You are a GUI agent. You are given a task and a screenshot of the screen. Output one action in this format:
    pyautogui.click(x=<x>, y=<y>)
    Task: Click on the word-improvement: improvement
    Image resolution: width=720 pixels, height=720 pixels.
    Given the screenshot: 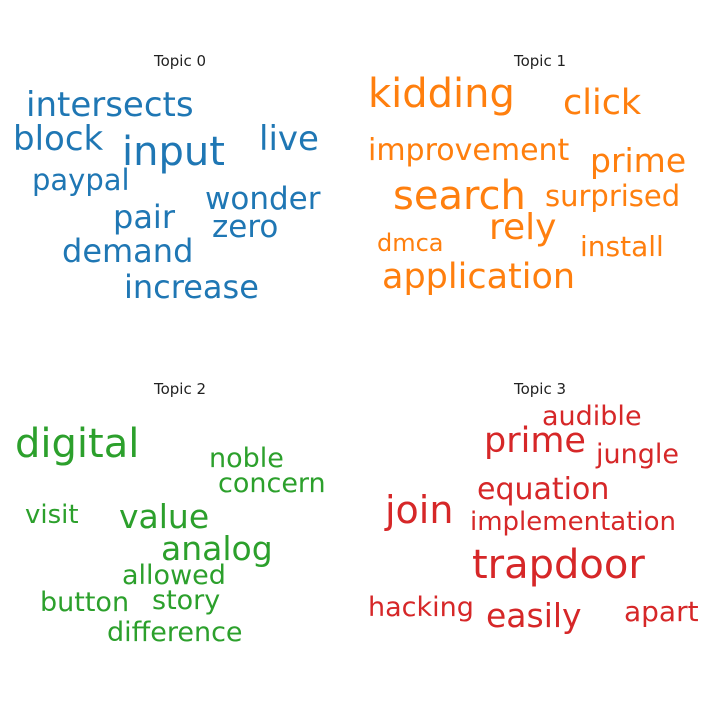 What is the action you would take?
    pyautogui.click(x=469, y=150)
    